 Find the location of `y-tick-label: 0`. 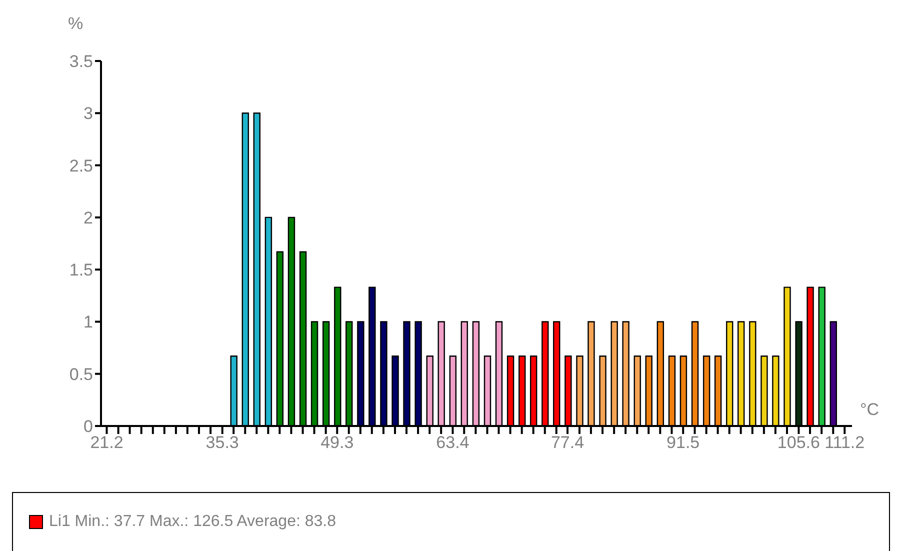

y-tick-label: 0 is located at coordinates (88, 426).